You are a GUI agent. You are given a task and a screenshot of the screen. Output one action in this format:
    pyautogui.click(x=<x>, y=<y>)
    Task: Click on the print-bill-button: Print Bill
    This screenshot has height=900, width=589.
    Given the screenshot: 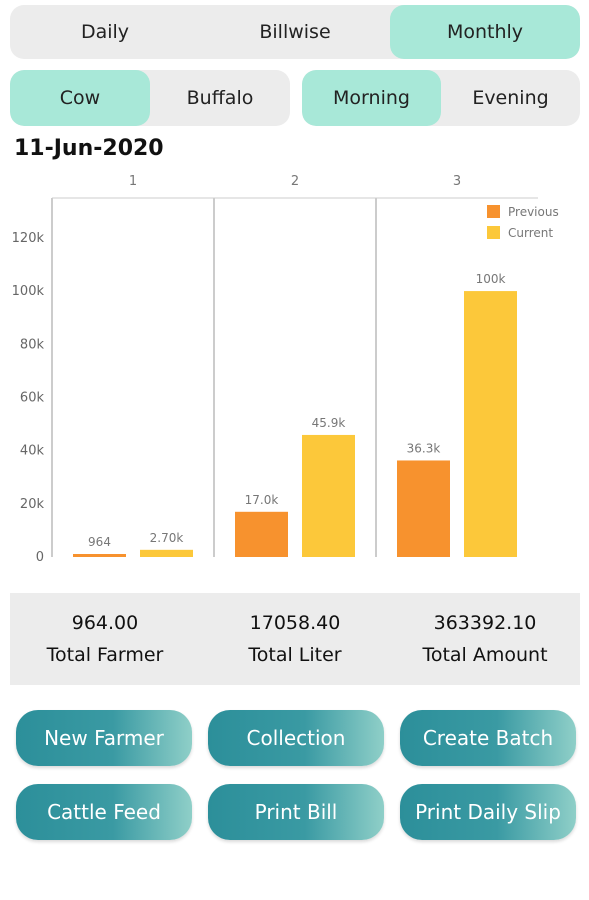 What is the action you would take?
    pyautogui.click(x=296, y=812)
    